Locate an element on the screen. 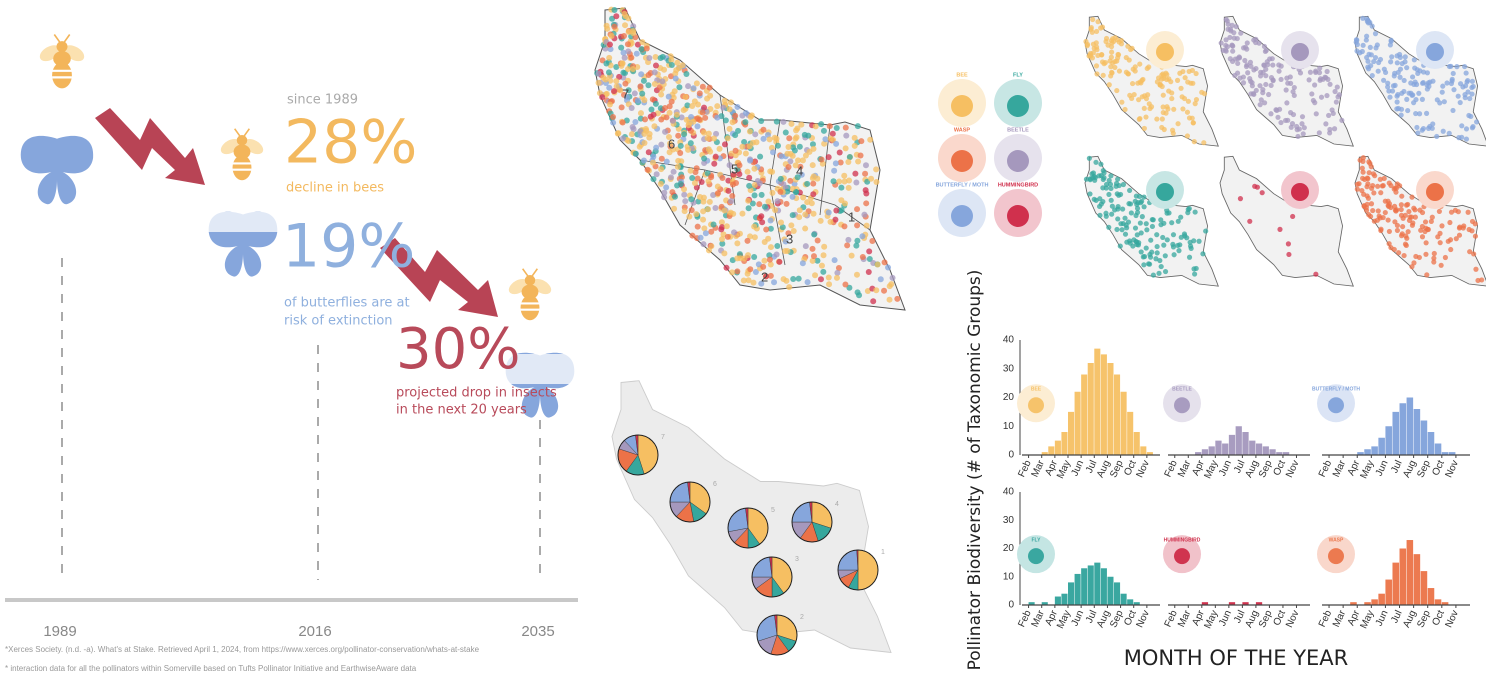  x-tick-label: Mar is located at coordinates (1185, 618).